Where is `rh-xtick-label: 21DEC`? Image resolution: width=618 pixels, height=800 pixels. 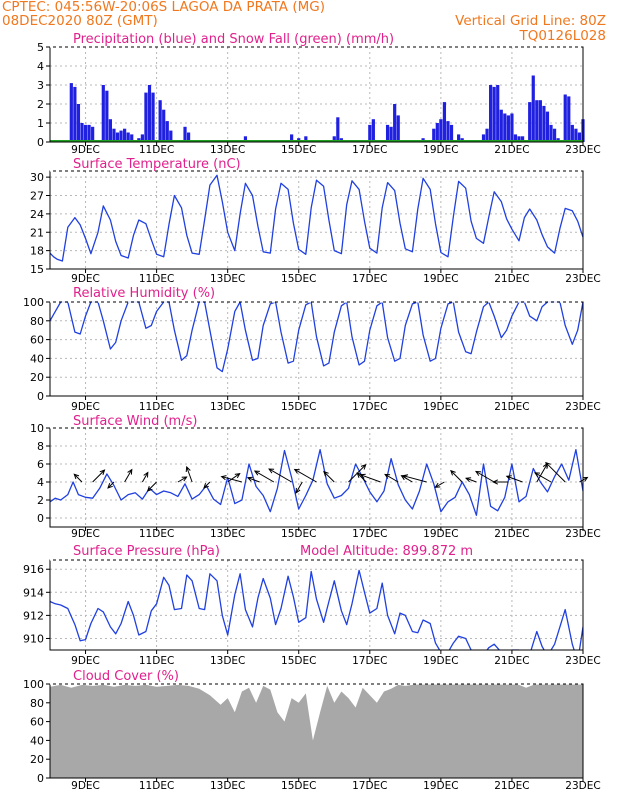 rh-xtick-label: 21DEC is located at coordinates (511, 407).